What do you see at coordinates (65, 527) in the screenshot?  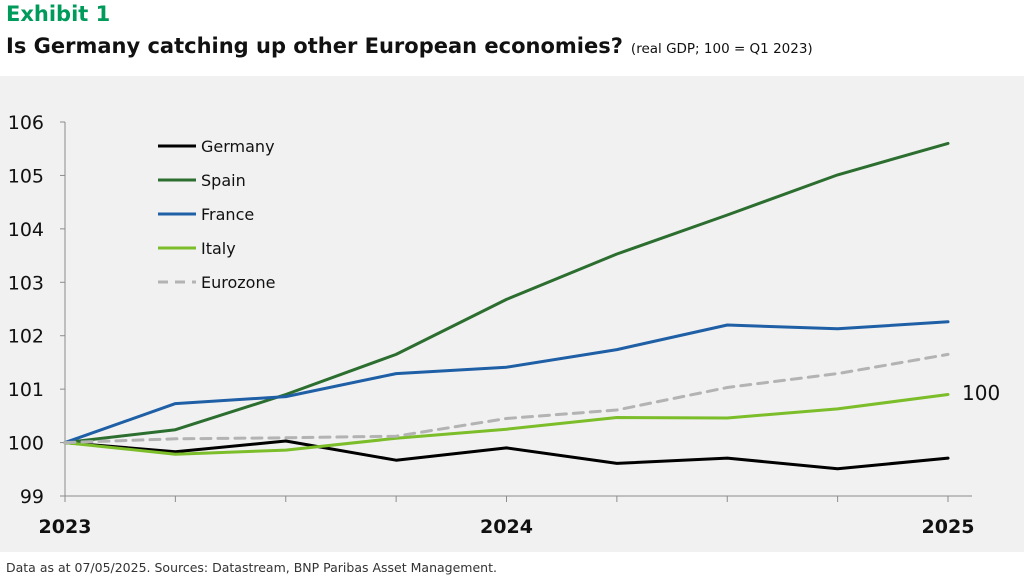 I see `x-tick-label: 2023` at bounding box center [65, 527].